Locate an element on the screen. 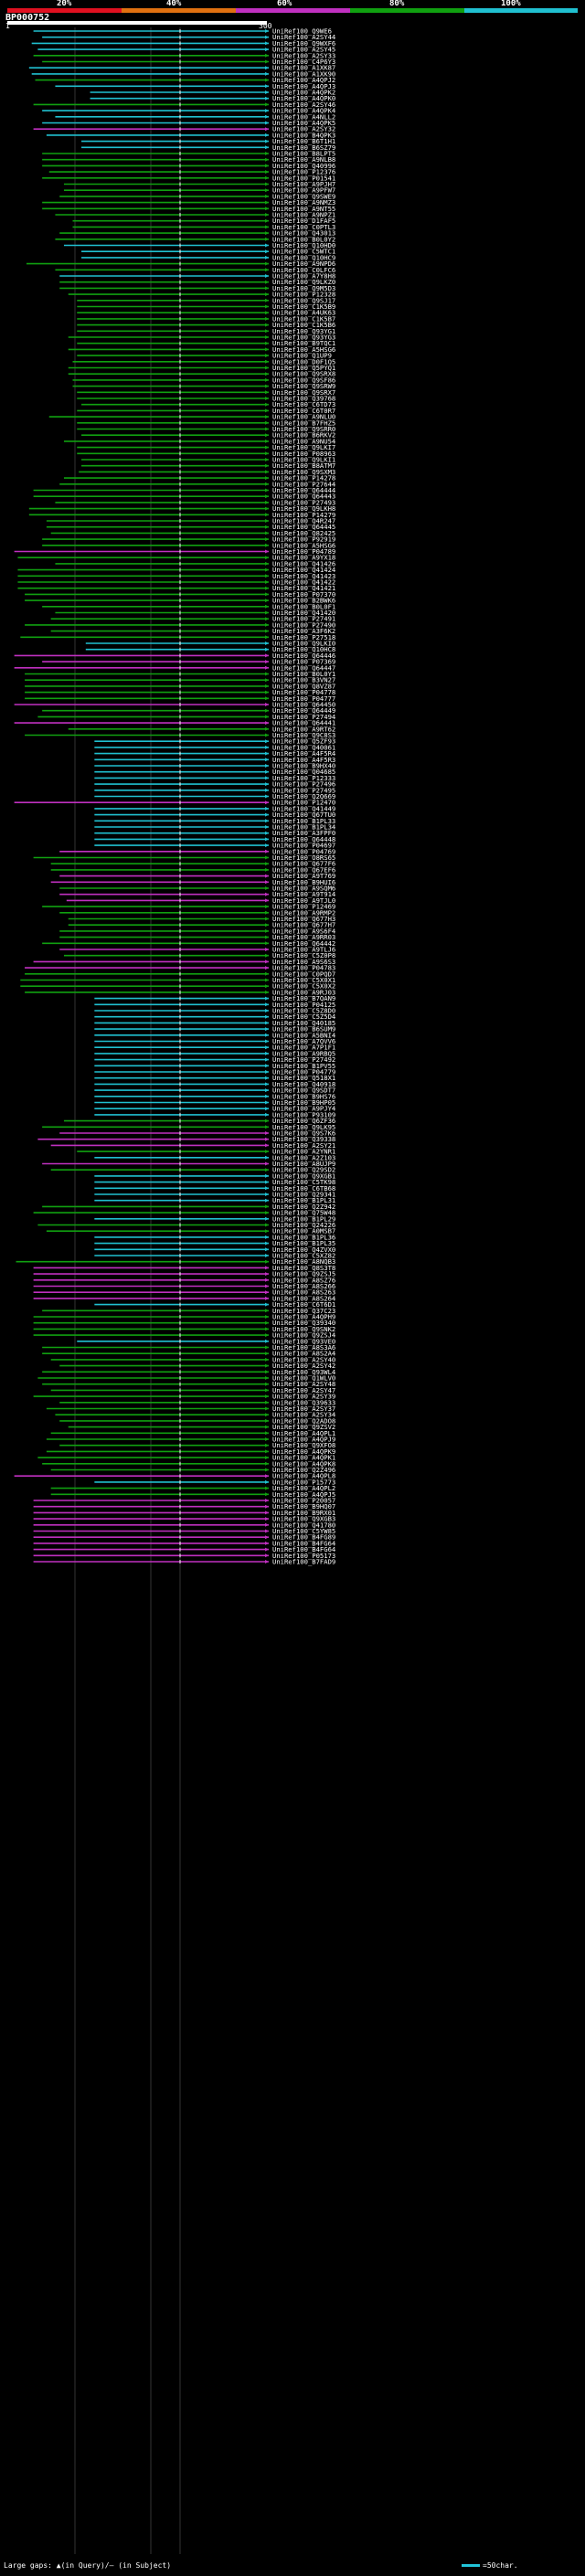 The width and height of the screenshot is (585, 2576). hit-label: UniRef100_A4QPK2 is located at coordinates (303, 93).